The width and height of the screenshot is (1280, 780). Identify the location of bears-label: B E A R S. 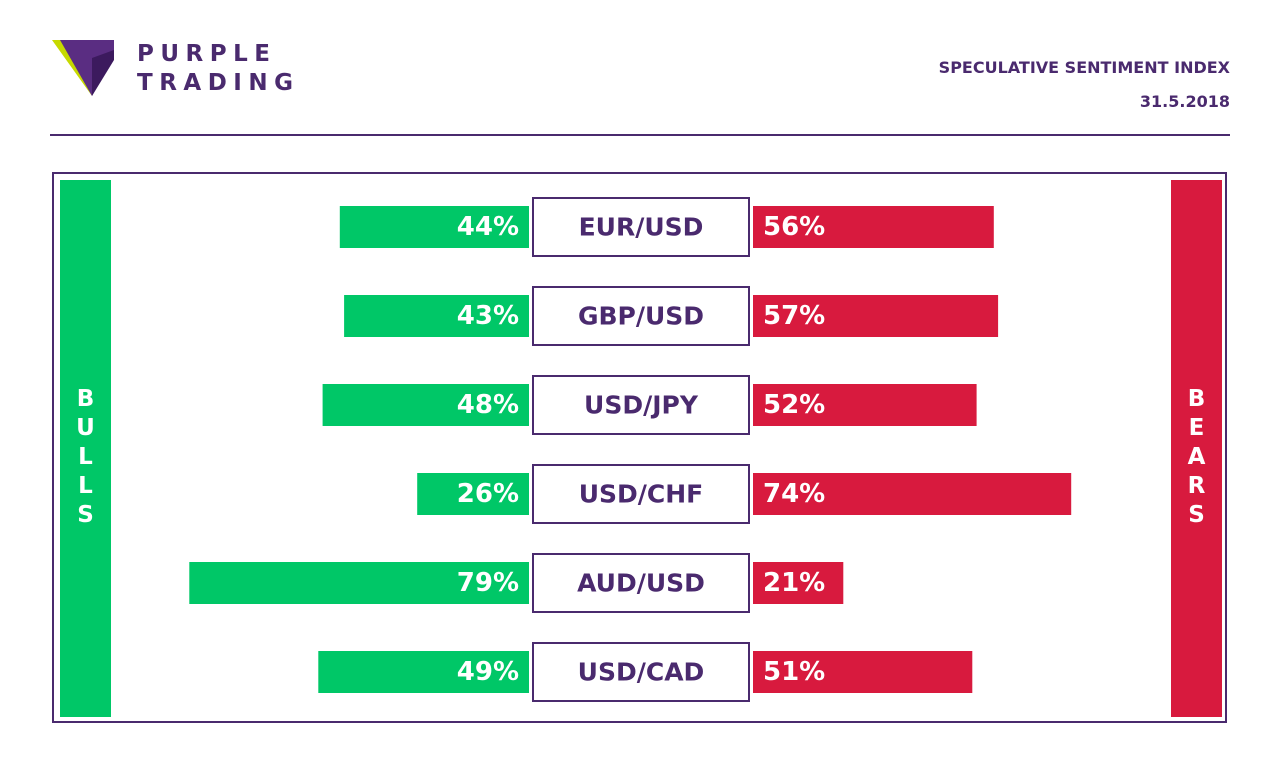
(1196, 457).